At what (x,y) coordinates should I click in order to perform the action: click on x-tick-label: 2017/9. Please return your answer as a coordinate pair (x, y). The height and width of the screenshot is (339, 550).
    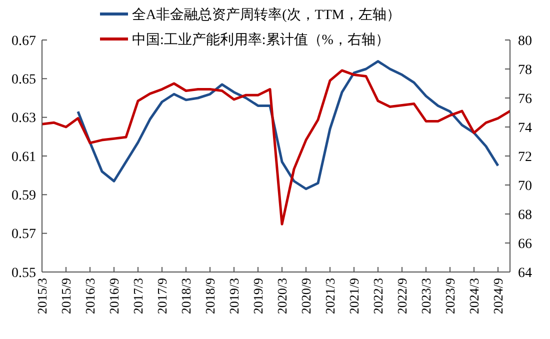
    Looking at the image, I should click on (162, 296).